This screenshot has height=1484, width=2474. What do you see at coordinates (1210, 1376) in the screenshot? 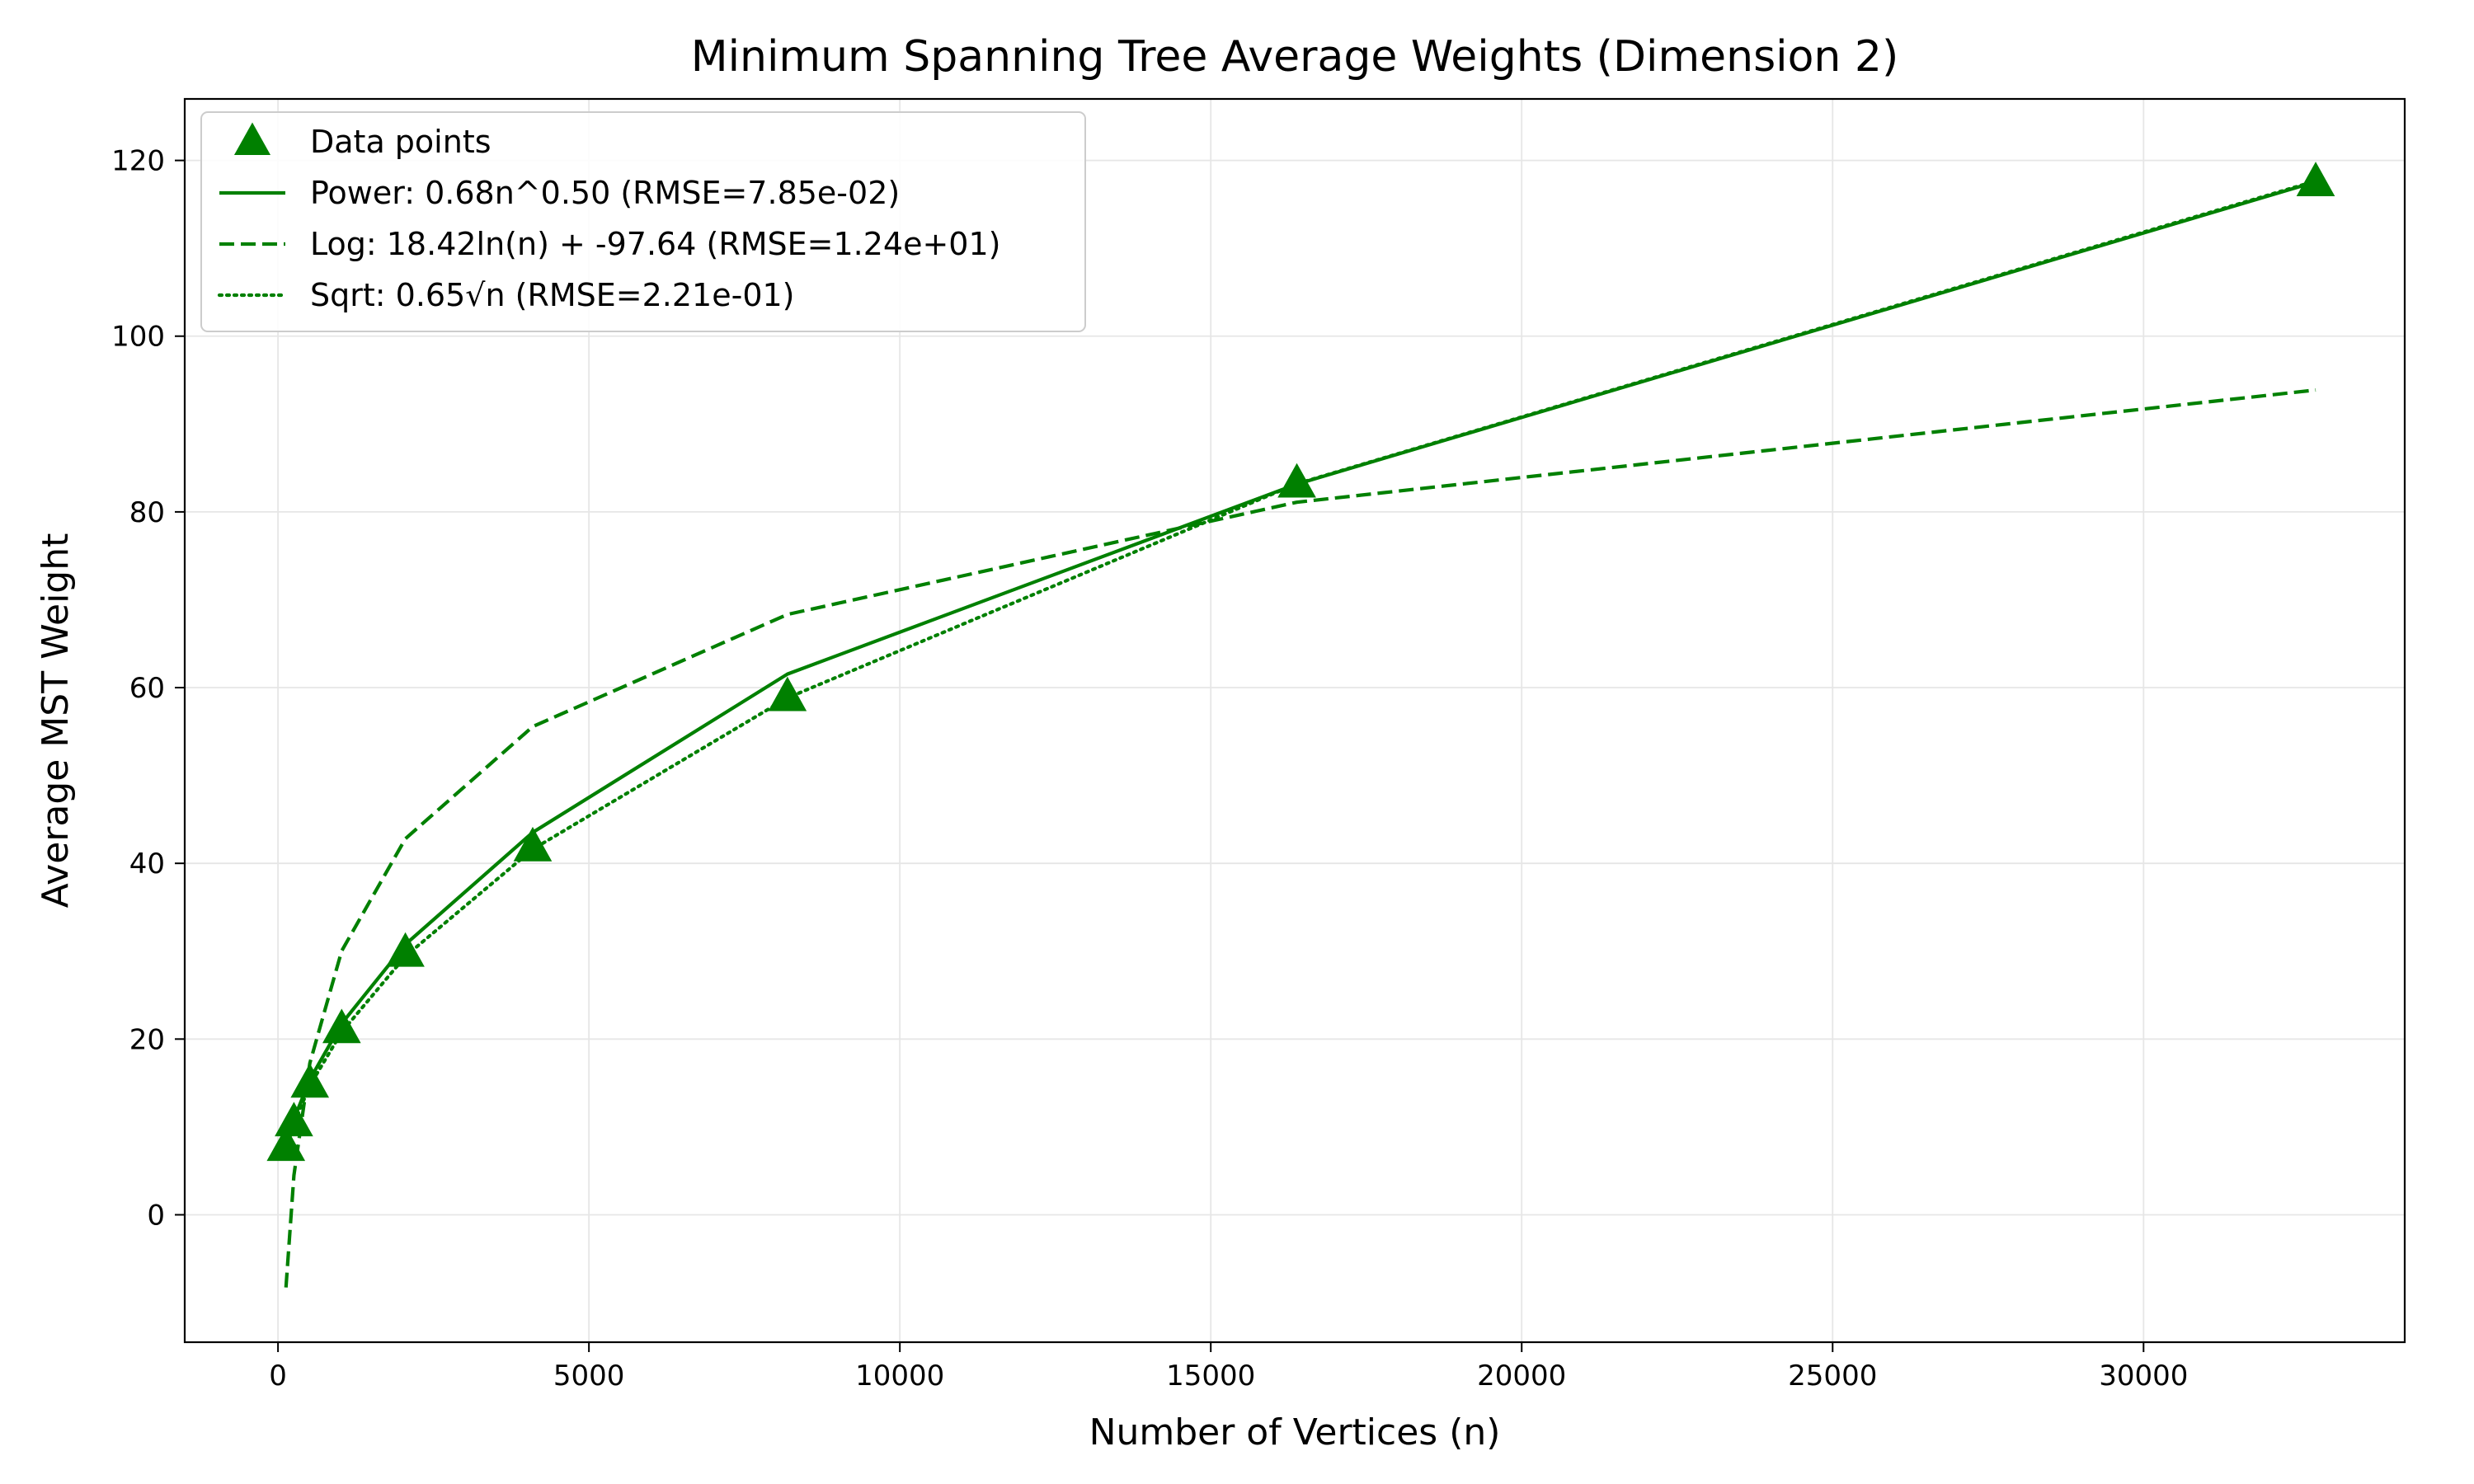
I see `x-tick-label: 15000` at bounding box center [1210, 1376].